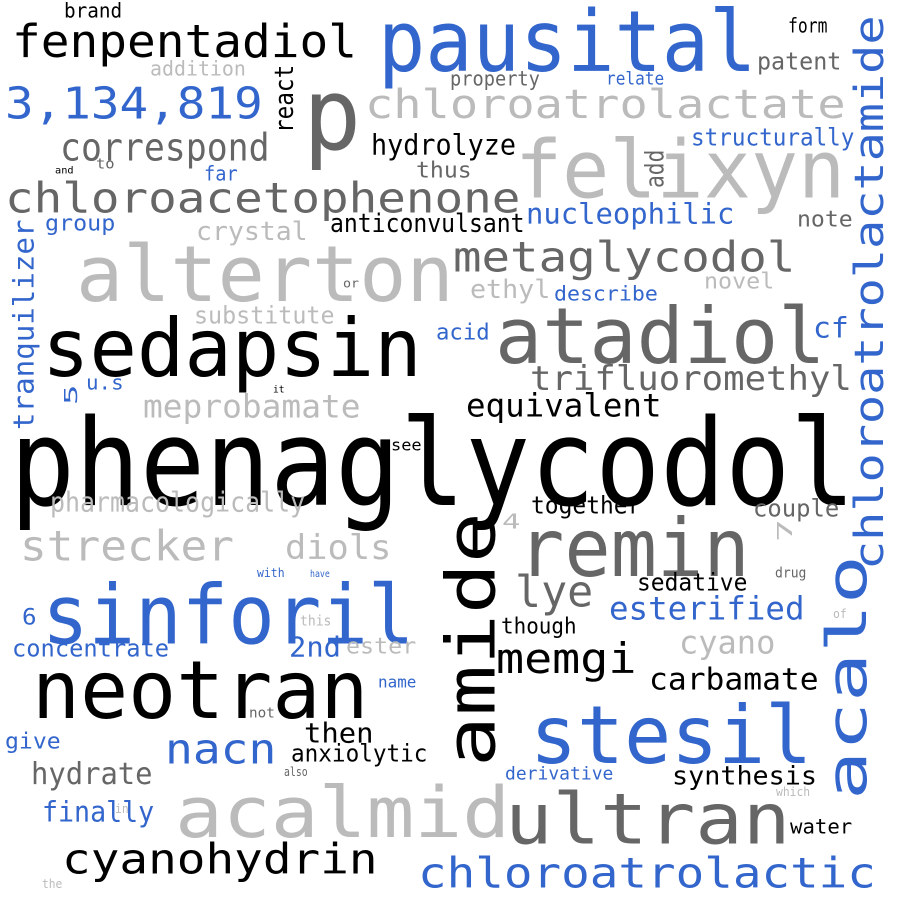 This screenshot has height=900, width=900. I want to click on word-describe: describe, so click(606, 294).